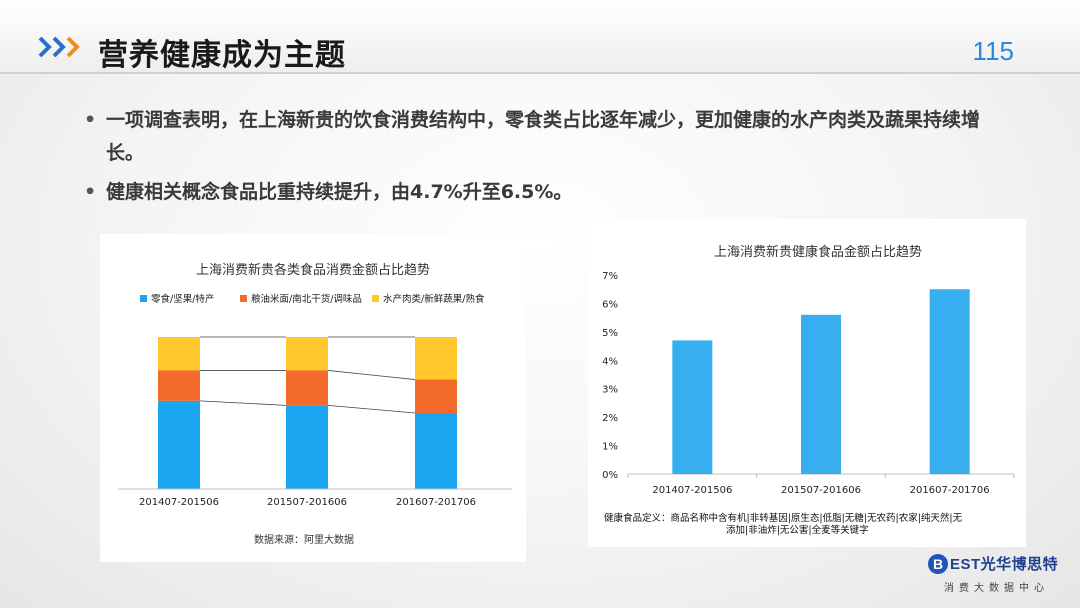 Image resolution: width=1080 pixels, height=608 pixels. What do you see at coordinates (610, 361) in the screenshot?
I see `y-tick-label: 4%` at bounding box center [610, 361].